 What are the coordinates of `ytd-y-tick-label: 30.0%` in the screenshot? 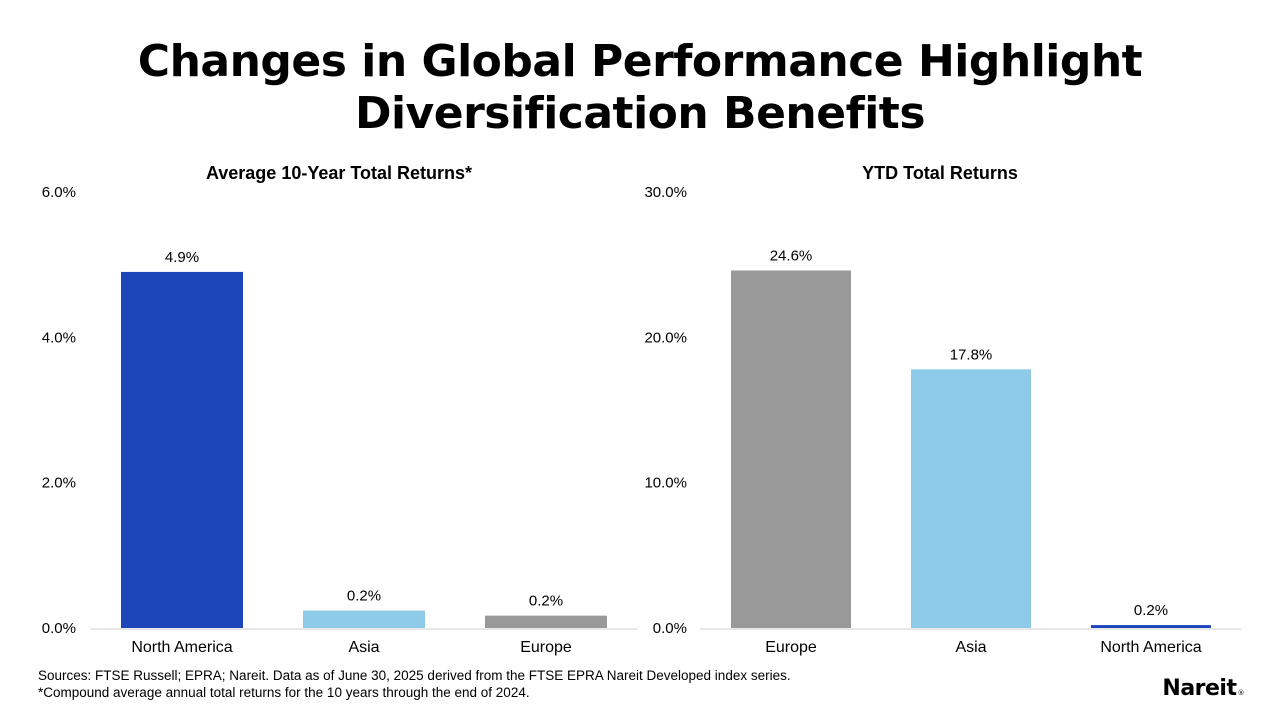 It's located at (665, 192).